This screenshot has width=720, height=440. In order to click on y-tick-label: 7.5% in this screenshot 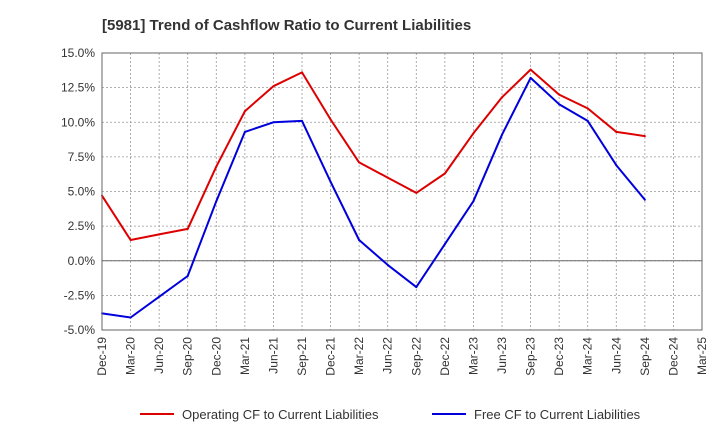, I will do `click(82, 157)`.